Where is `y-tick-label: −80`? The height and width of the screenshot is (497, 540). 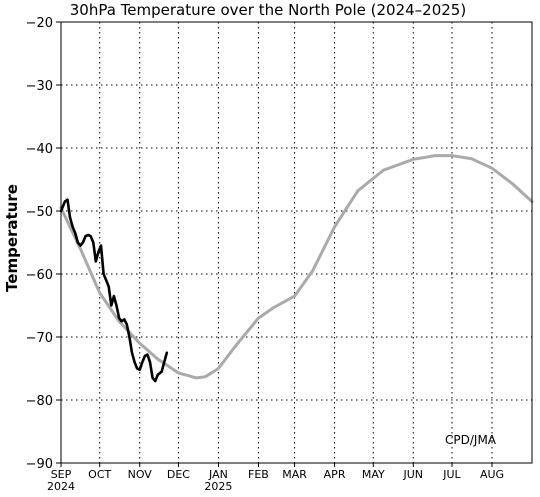 y-tick-label: −80 is located at coordinates (39, 401).